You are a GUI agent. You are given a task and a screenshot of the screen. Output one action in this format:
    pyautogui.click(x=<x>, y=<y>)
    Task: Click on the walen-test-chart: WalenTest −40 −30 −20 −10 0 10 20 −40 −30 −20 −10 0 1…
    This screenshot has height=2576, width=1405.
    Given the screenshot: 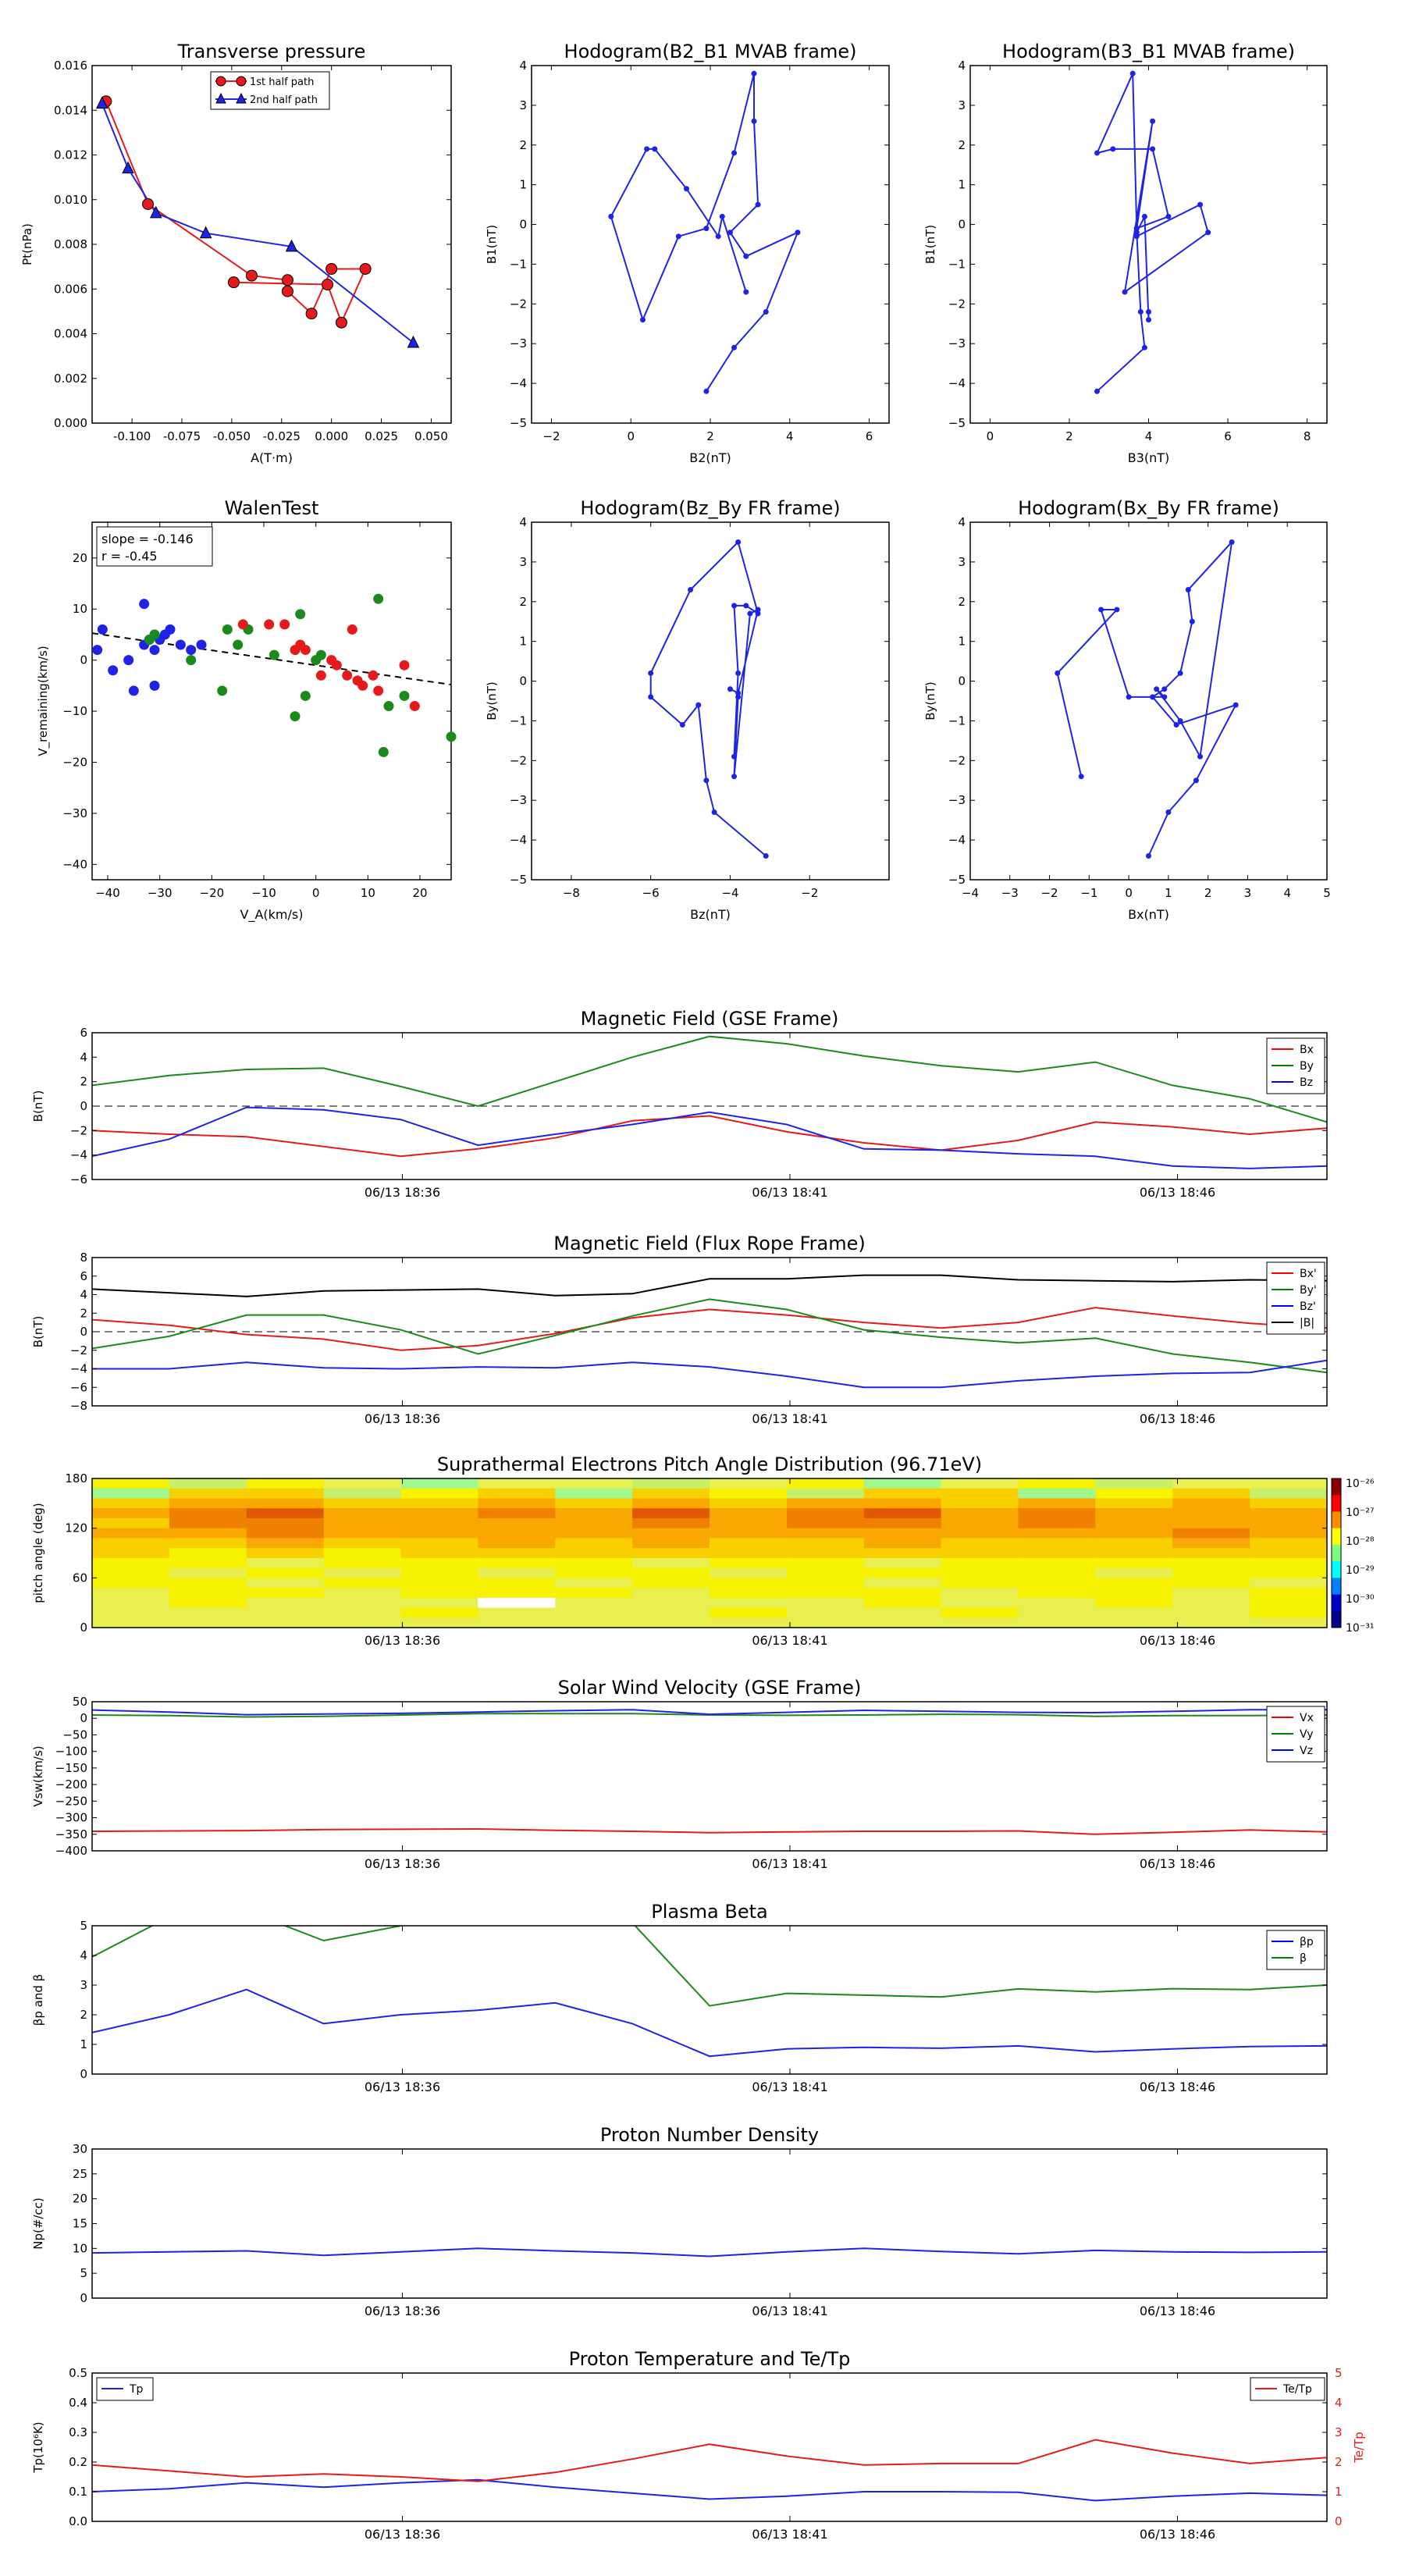 What is the action you would take?
    pyautogui.click(x=246, y=710)
    